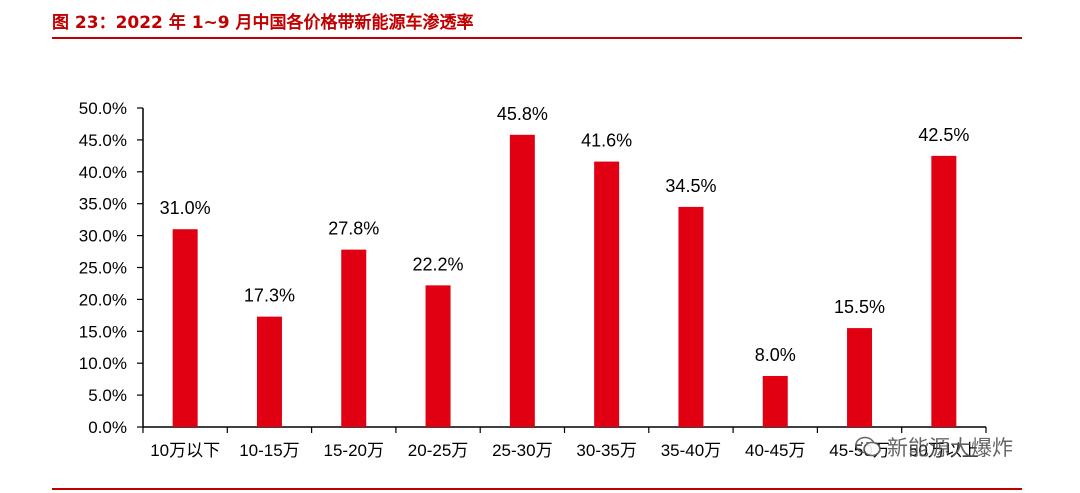 The height and width of the screenshot is (493, 1080). I want to click on y-tick-label: 50.0%, so click(103, 108).